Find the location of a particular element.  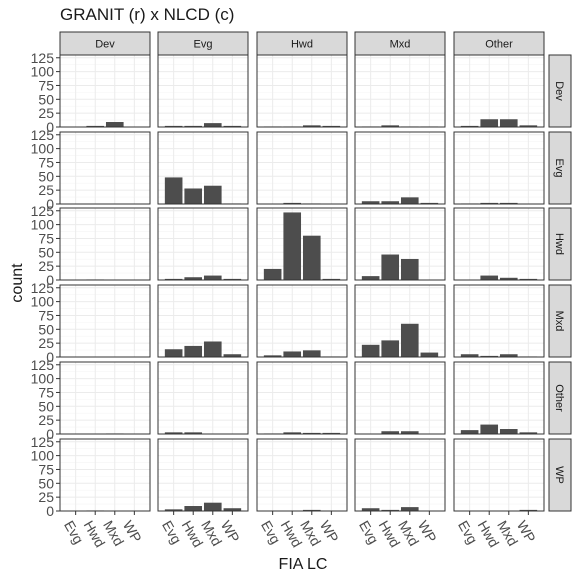

row-strip-label: Evg is located at coordinates (559, 168).